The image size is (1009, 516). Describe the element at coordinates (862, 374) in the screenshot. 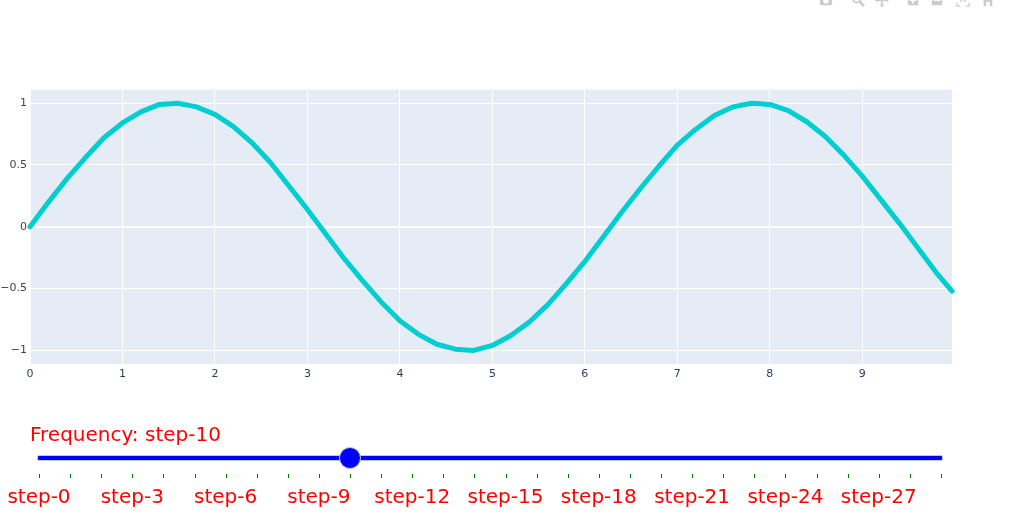

I see `x-tick-label: 9` at that location.